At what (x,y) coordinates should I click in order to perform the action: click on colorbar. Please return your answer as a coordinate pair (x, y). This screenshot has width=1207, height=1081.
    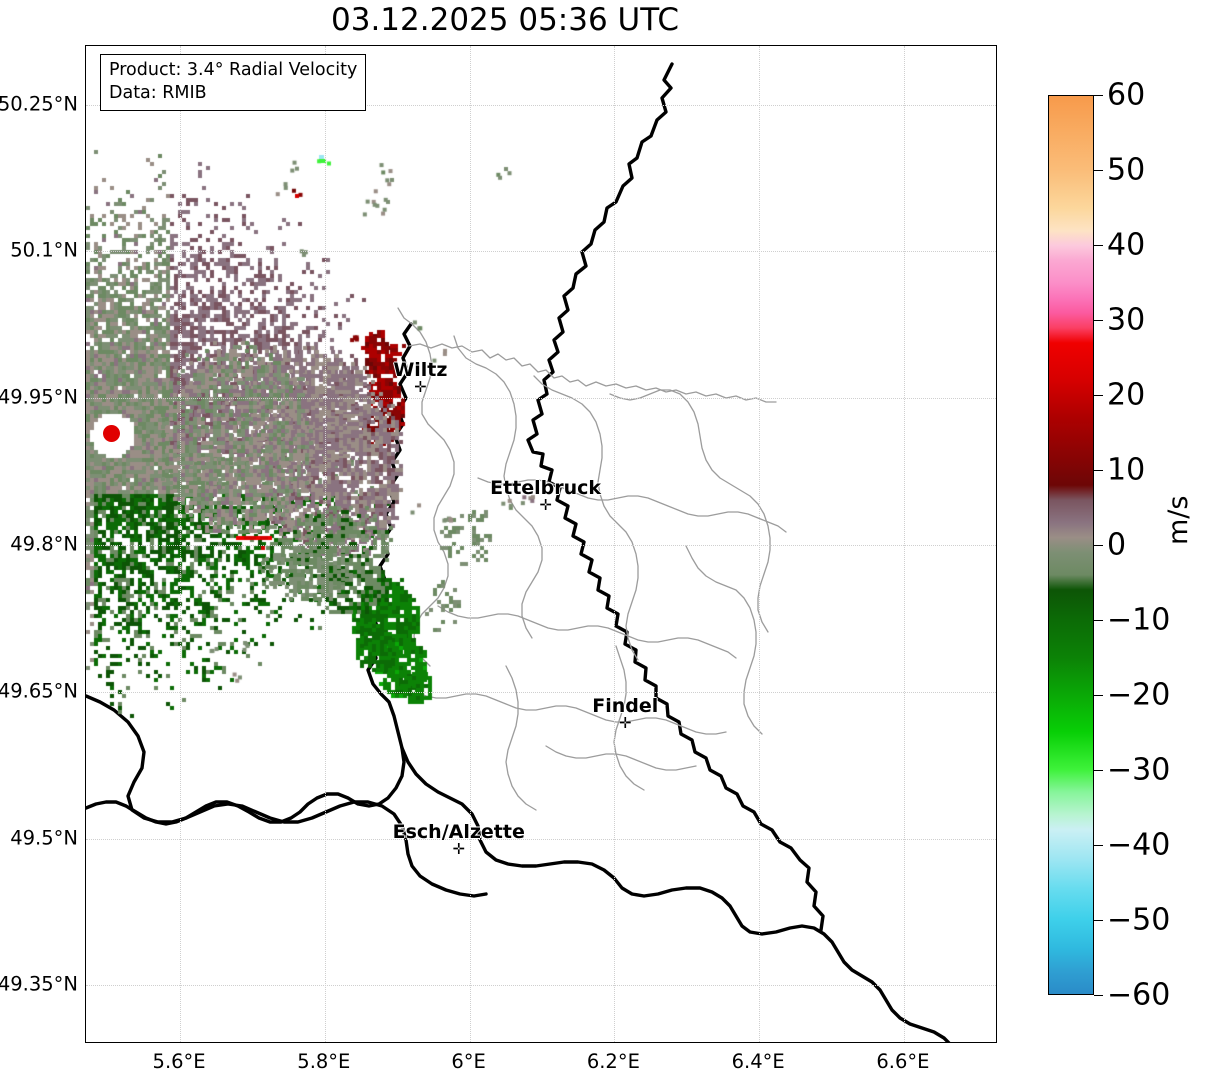
    Looking at the image, I should click on (1071, 545).